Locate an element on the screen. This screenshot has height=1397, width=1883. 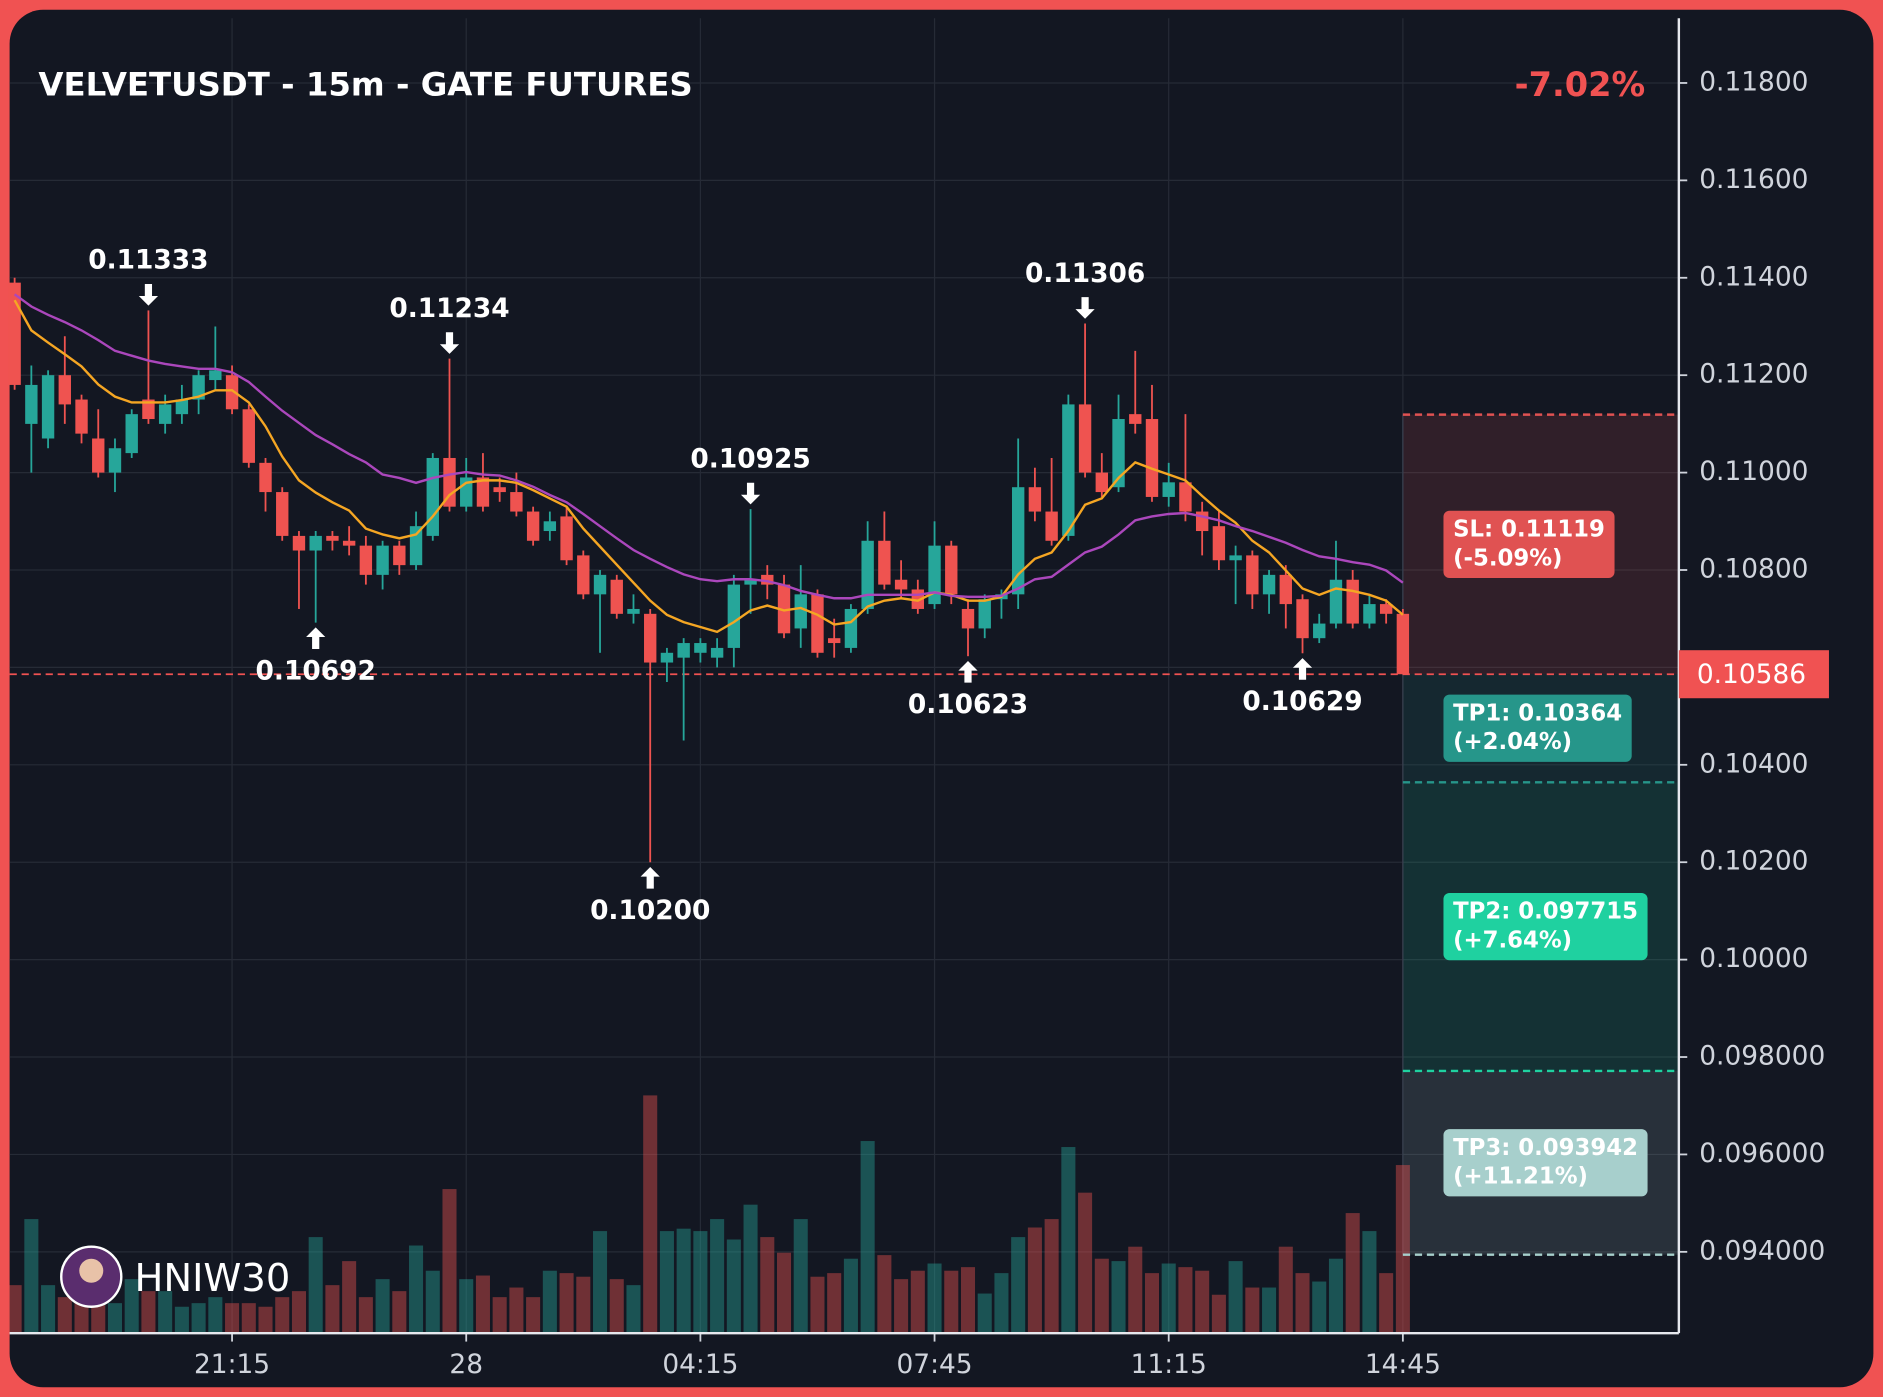
level-label-sub: (-5.09%) is located at coordinates (1507, 558).